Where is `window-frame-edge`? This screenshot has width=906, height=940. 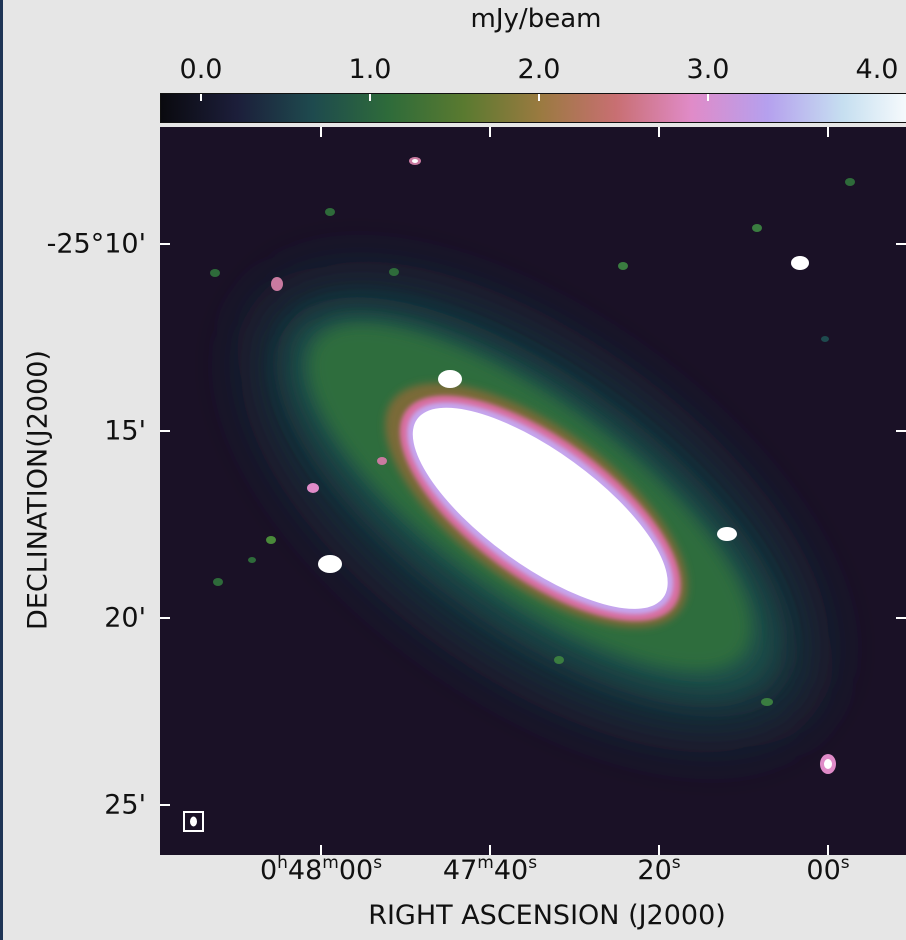
window-frame-edge is located at coordinates (1, 470).